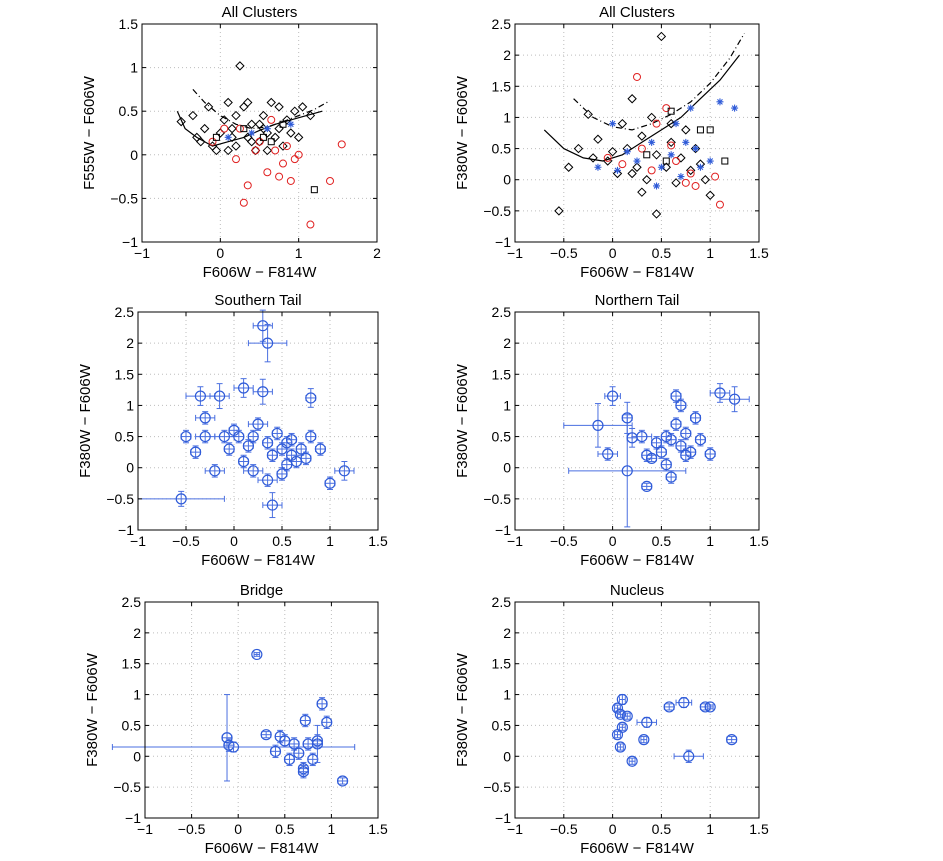  I want to click on axes-box, so click(258, 421).